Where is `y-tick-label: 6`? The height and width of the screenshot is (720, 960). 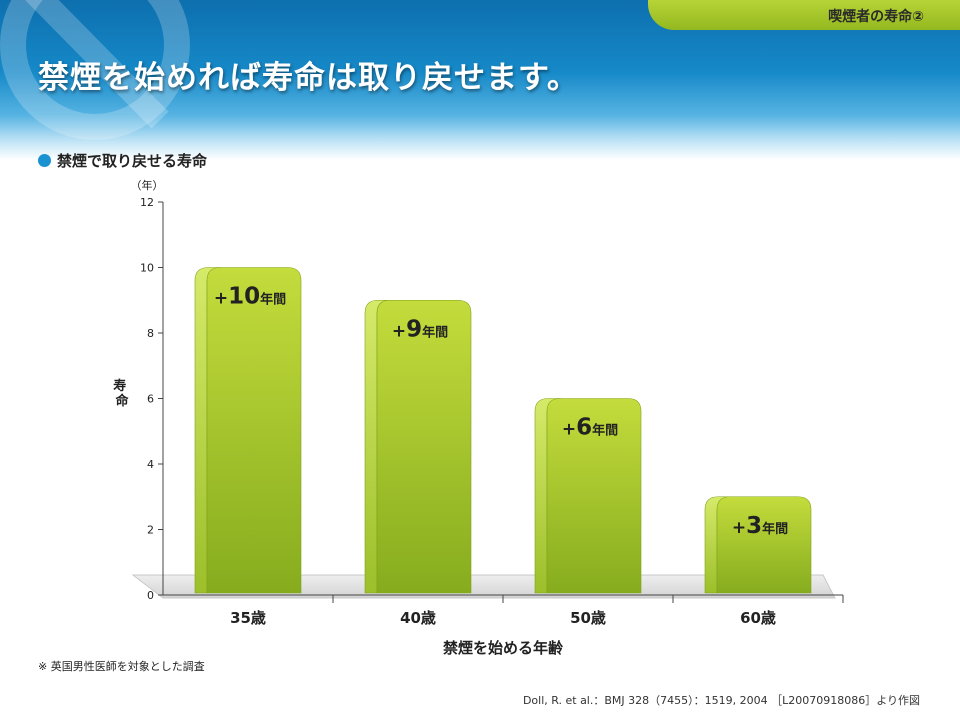
y-tick-label: 6 is located at coordinates (150, 399).